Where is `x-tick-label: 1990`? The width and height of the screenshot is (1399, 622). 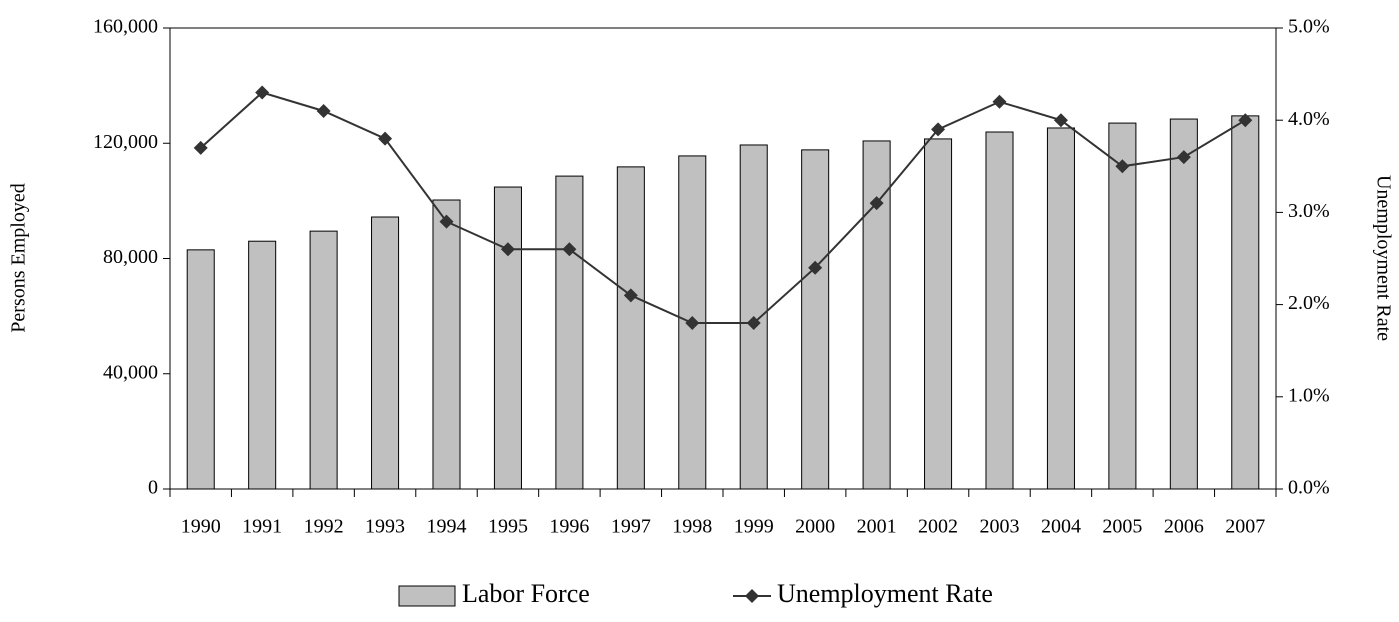 x-tick-label: 1990 is located at coordinates (201, 527).